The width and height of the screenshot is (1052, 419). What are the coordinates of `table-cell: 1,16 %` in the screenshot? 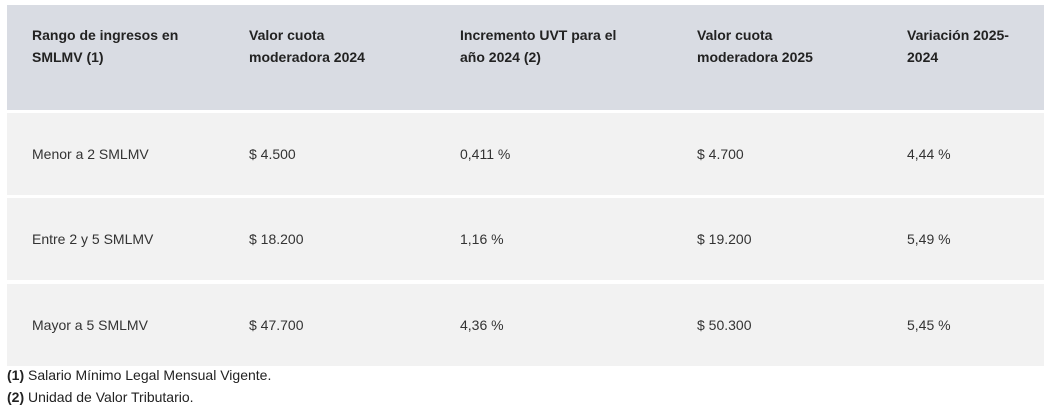 It's located at (482, 239).